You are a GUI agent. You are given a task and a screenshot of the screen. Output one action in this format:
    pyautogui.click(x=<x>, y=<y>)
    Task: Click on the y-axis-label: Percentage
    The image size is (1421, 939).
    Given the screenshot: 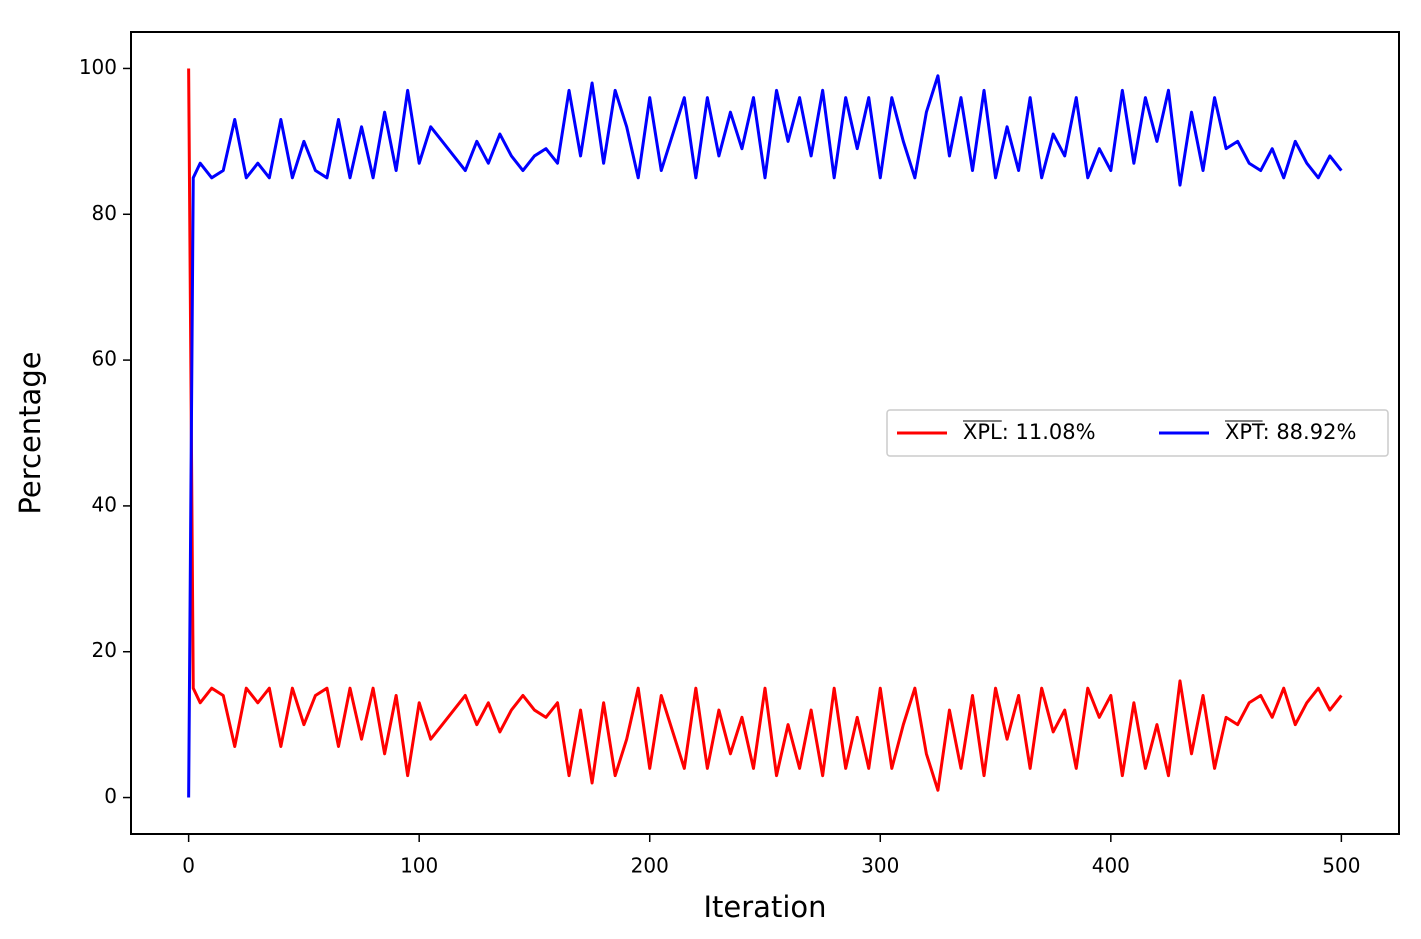 What is the action you would take?
    pyautogui.click(x=30, y=432)
    